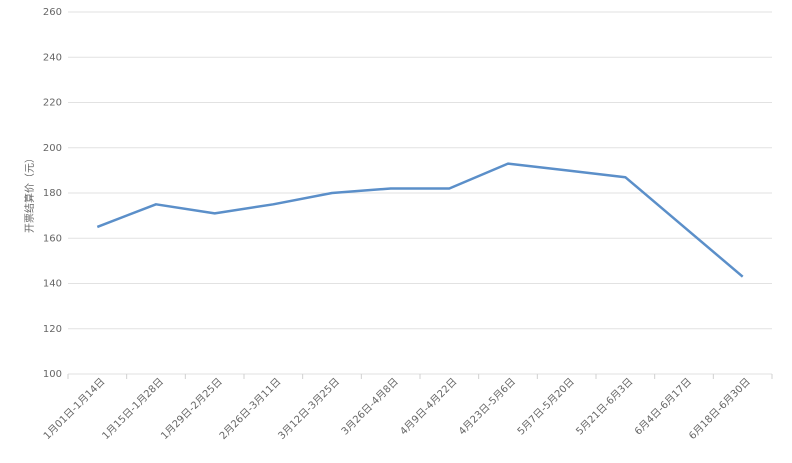 The height and width of the screenshot is (463, 792). What do you see at coordinates (52, 12) in the screenshot?
I see `y-tick-label: 260` at bounding box center [52, 12].